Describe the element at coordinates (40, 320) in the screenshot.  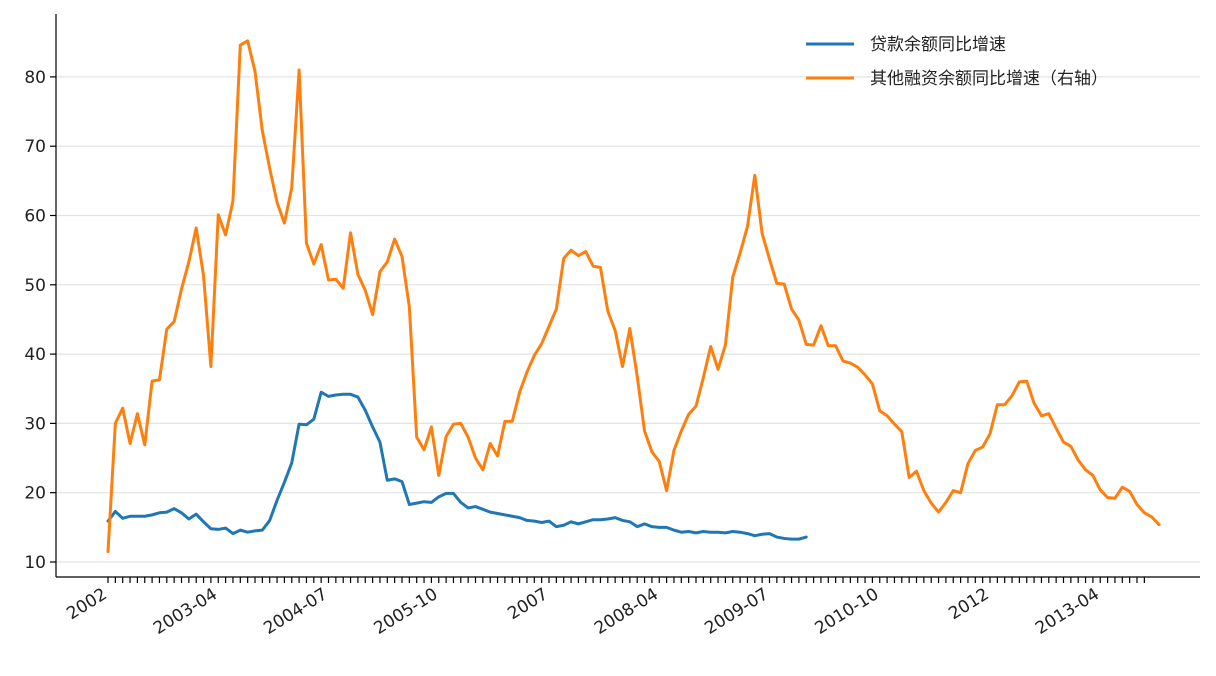
I see `y-axis-ticks: 10 20 30 40 50 60 70 80` at that location.